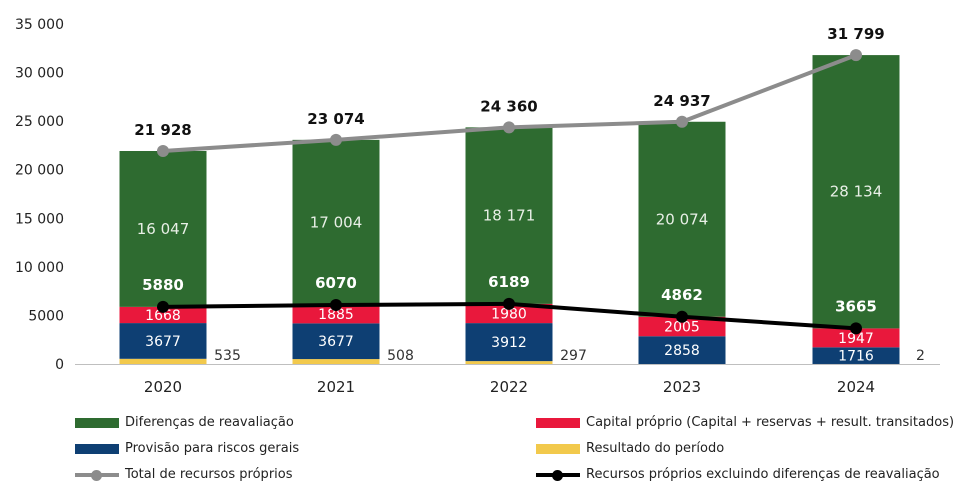 This screenshot has width=975, height=487. What do you see at coordinates (59, 365) in the screenshot?
I see `y-tick-label: 0` at bounding box center [59, 365].